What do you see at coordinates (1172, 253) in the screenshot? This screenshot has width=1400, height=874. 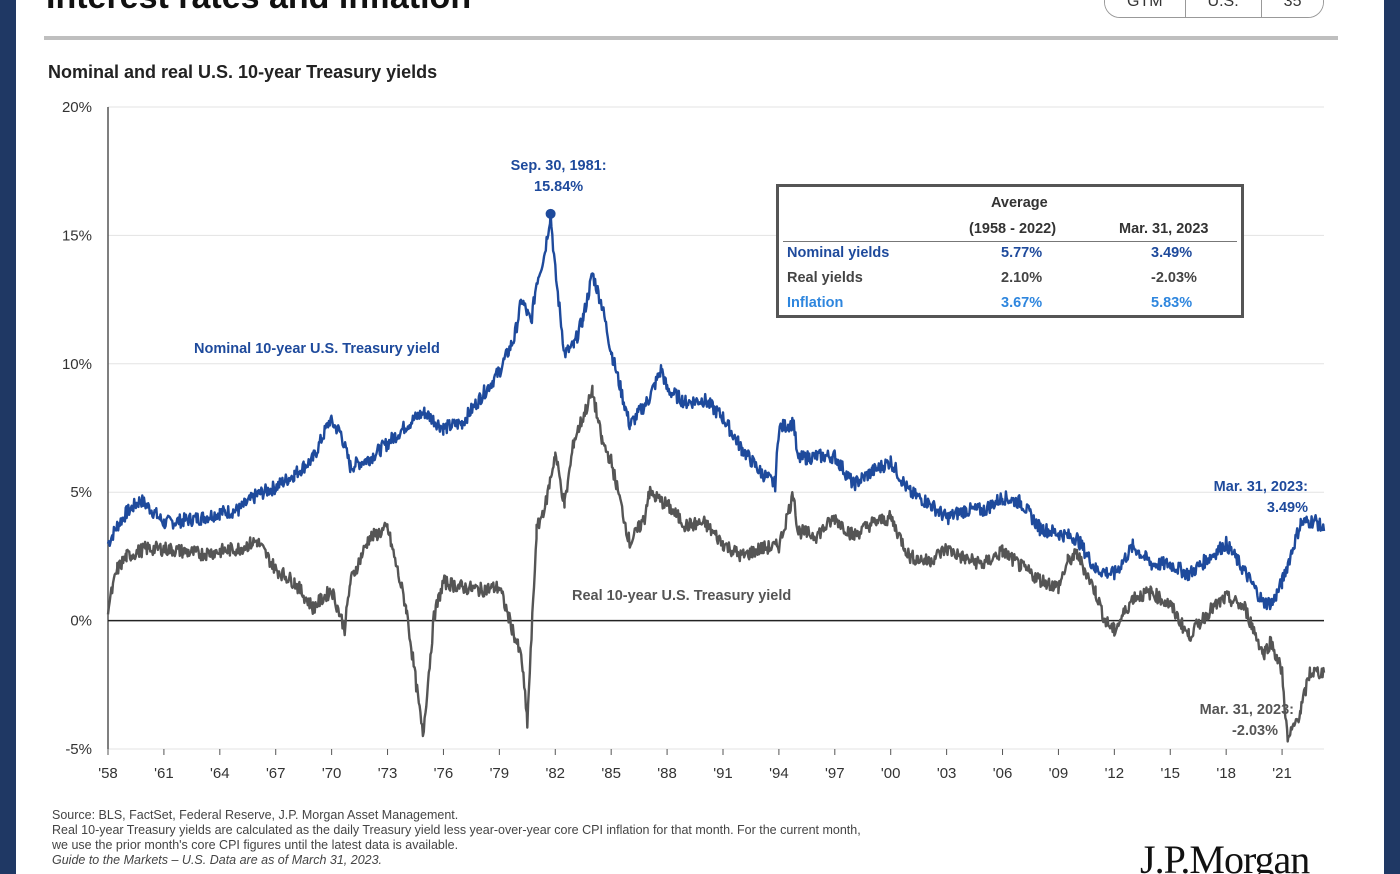 I see `stats-current: 3.49%` at bounding box center [1172, 253].